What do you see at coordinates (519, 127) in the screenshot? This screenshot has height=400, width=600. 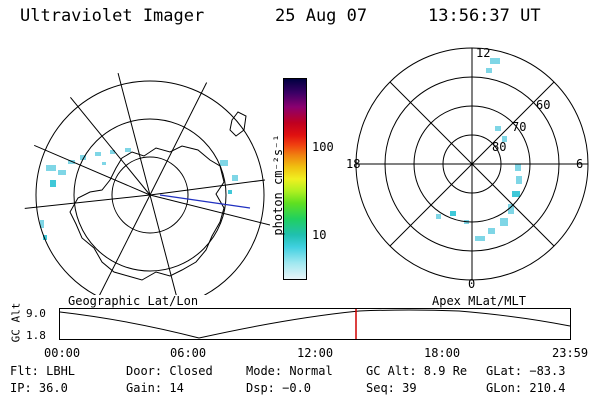 I see `mlat-label-70: 70` at bounding box center [519, 127].